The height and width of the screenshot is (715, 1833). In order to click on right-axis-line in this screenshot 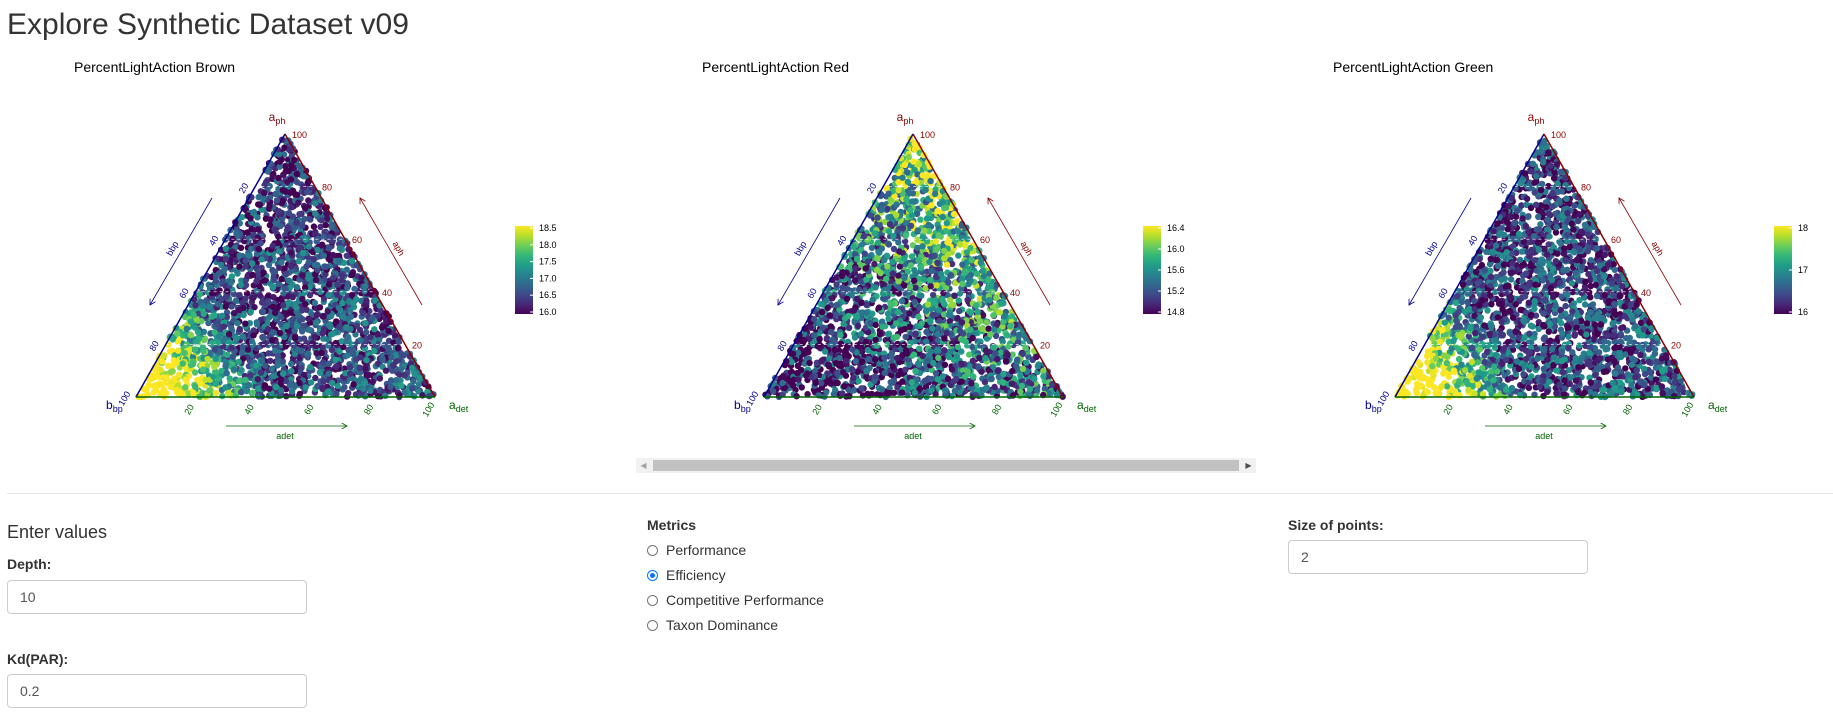, I will do `click(988, 265)`.